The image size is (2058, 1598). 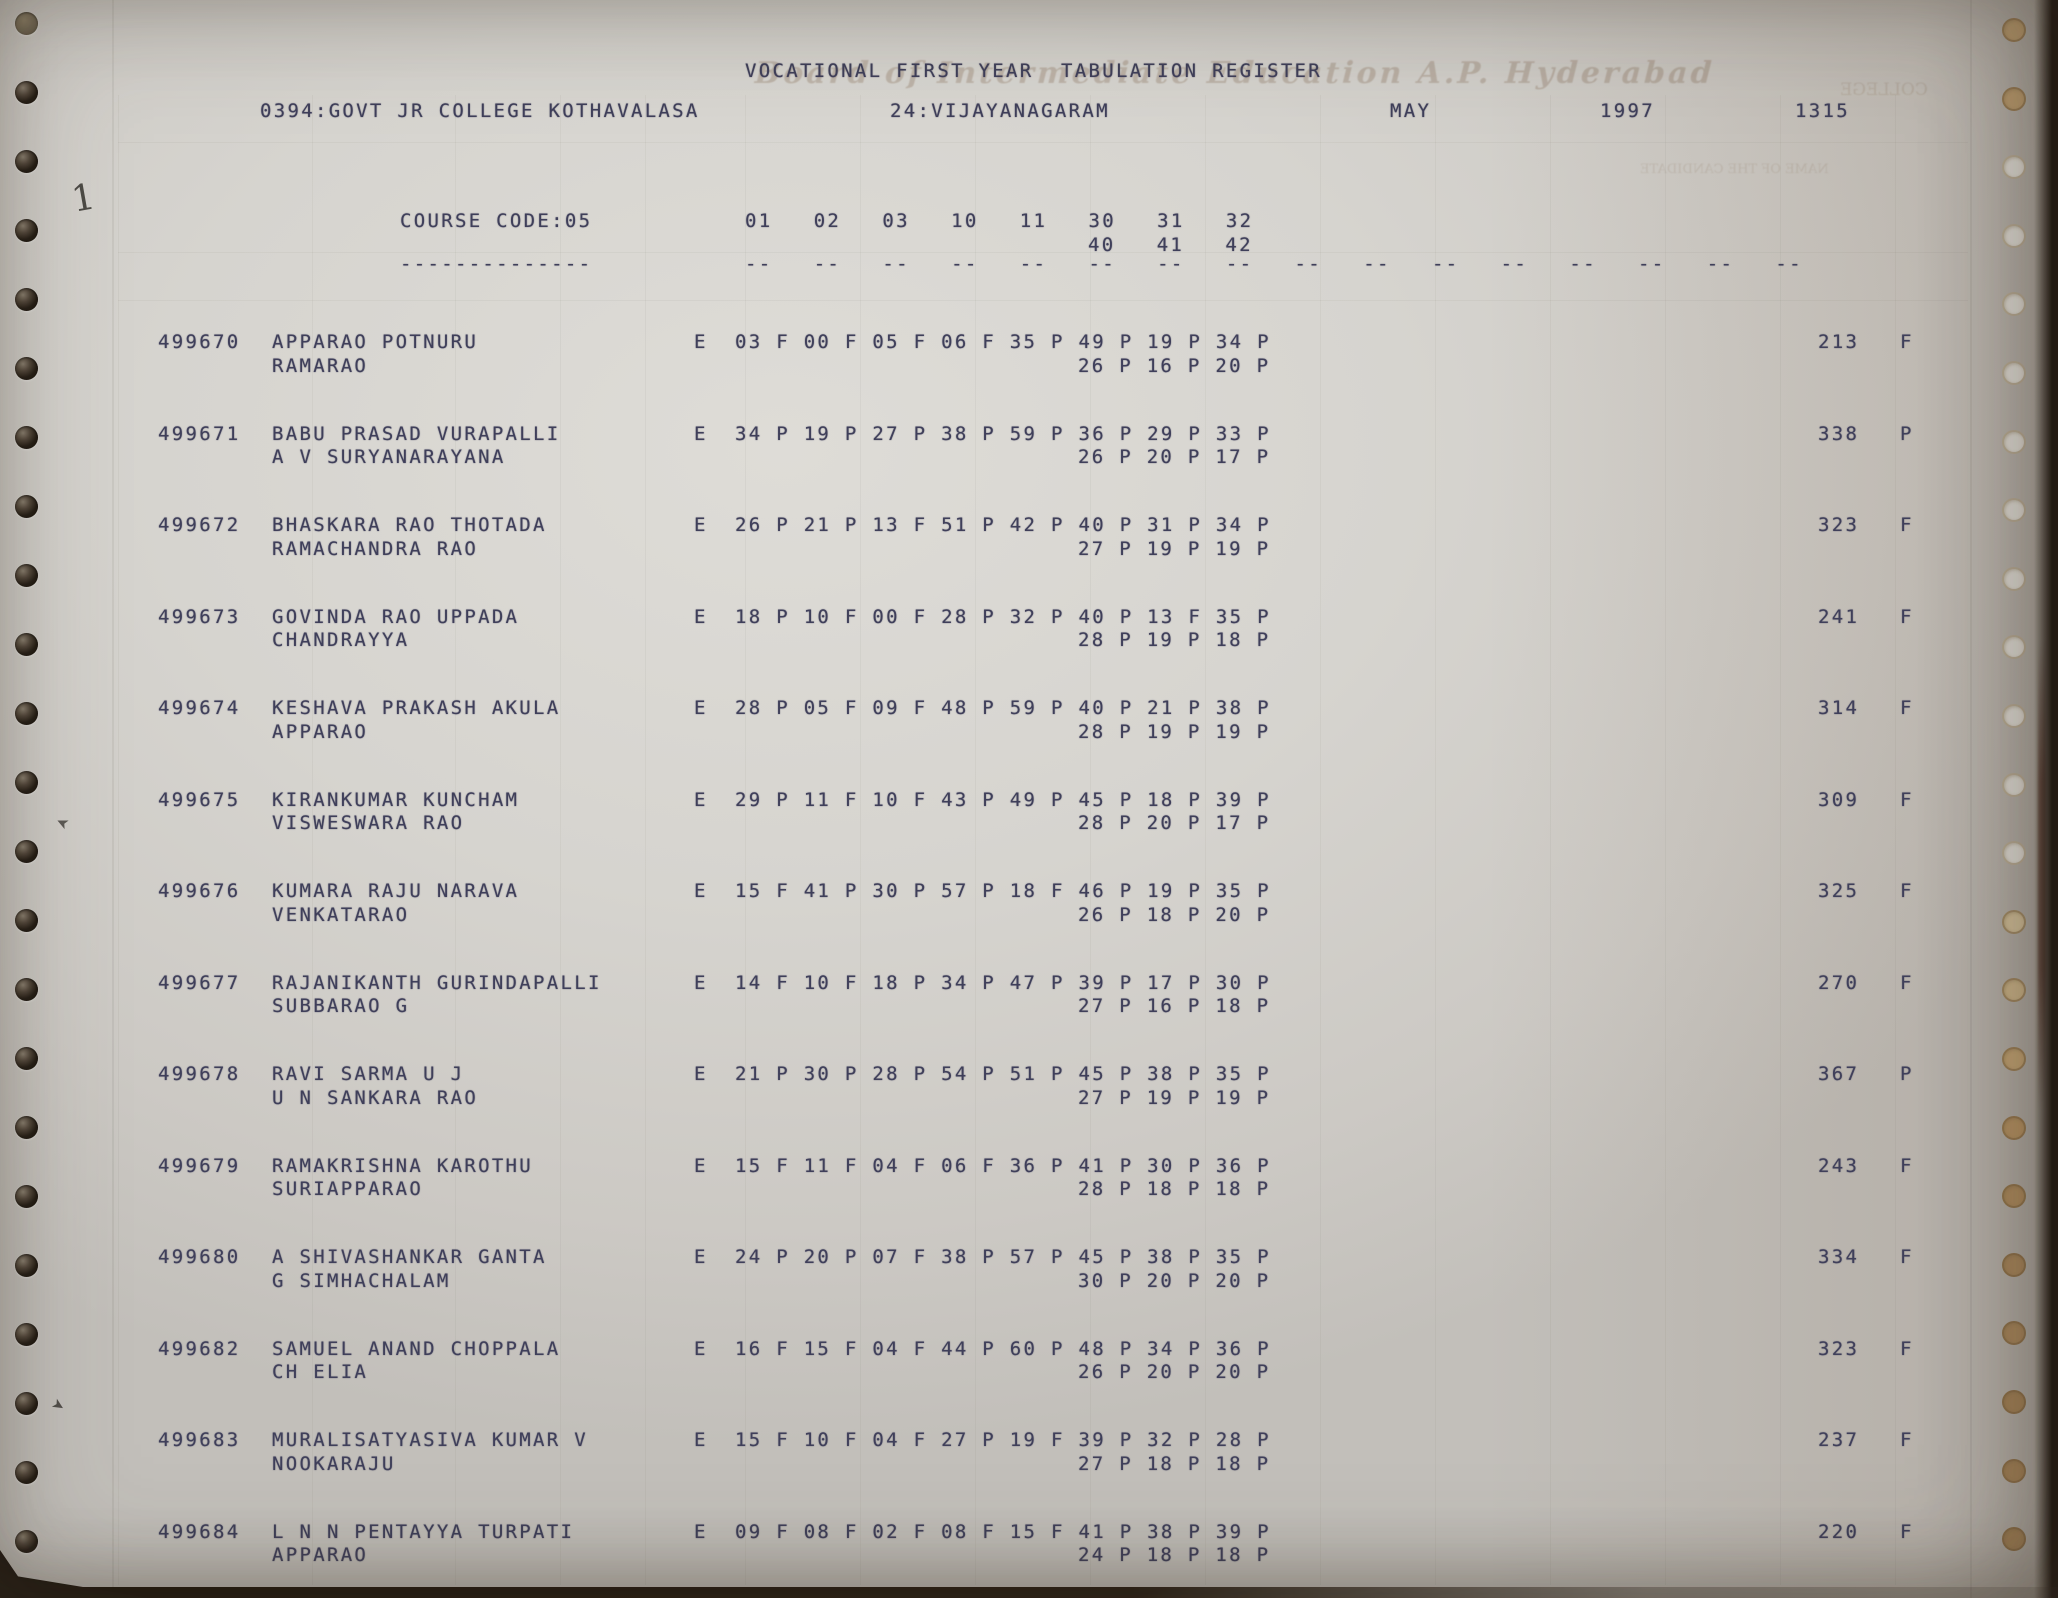 What do you see at coordinates (1839, 342) in the screenshot?
I see `total-marks: 213` at bounding box center [1839, 342].